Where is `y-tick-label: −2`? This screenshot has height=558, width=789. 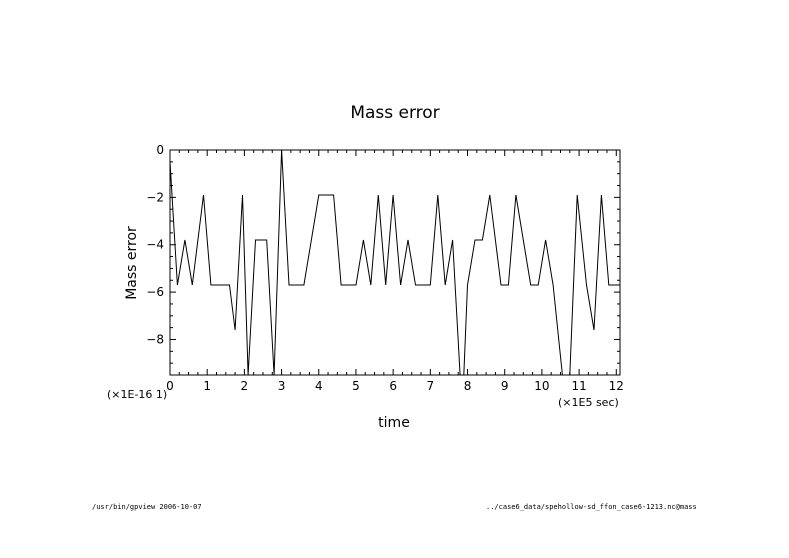
y-tick-label: −2 is located at coordinates (155, 197).